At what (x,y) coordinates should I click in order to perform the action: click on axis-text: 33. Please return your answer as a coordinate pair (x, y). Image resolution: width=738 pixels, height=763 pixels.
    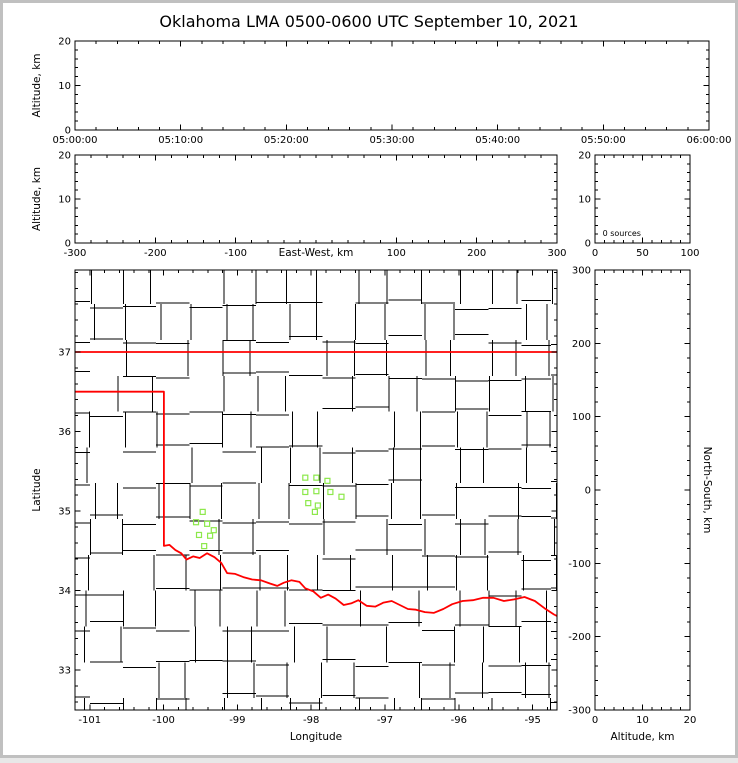
    Looking at the image, I should click on (64, 671).